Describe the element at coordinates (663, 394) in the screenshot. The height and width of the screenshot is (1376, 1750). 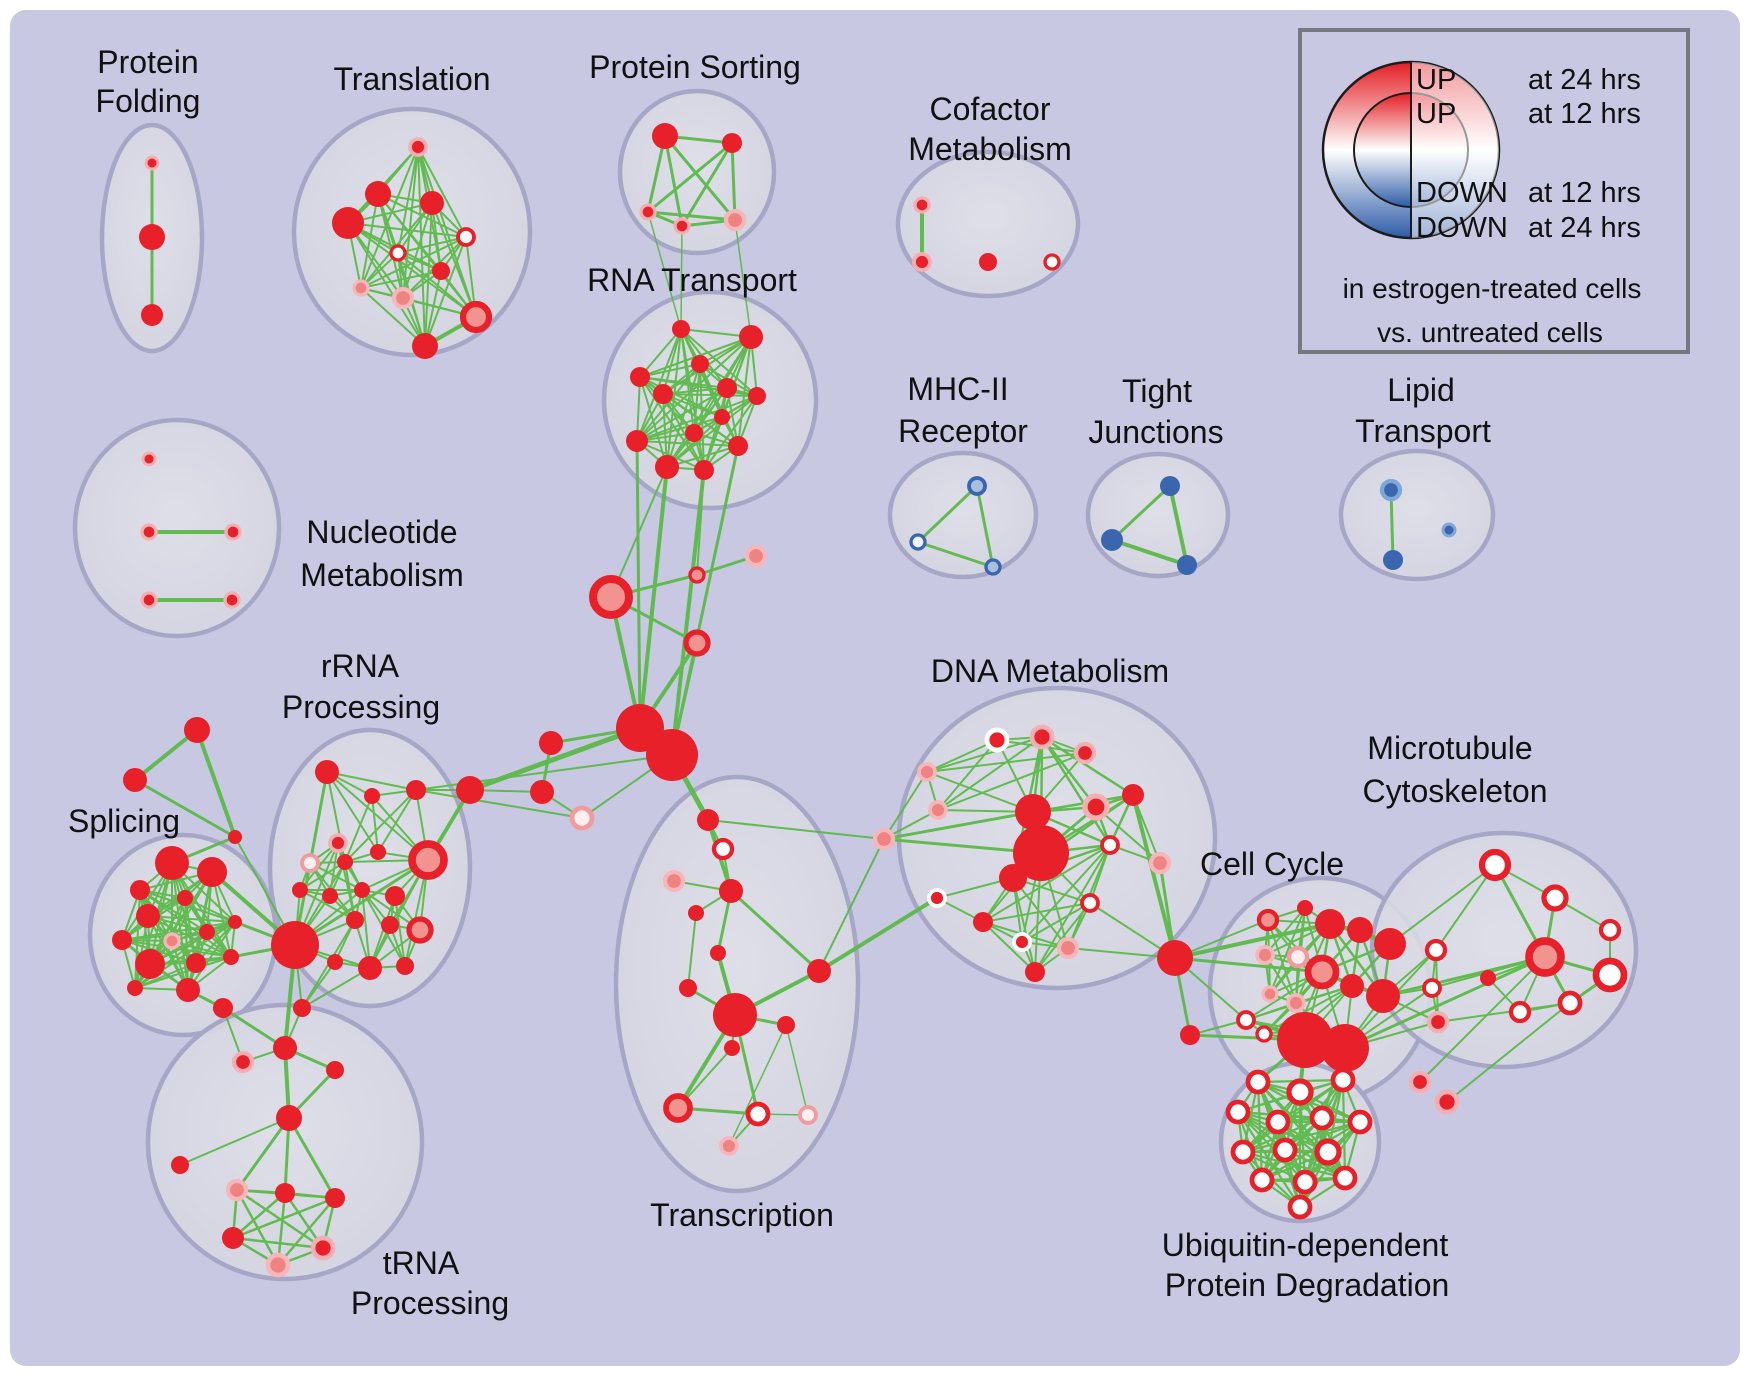
I see `gene-node-r4` at that location.